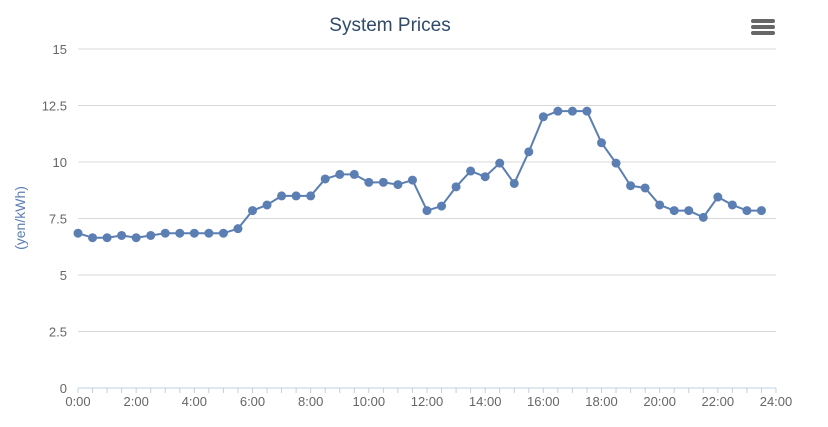  I want to click on x-tick-label: 8:00, so click(310, 401).